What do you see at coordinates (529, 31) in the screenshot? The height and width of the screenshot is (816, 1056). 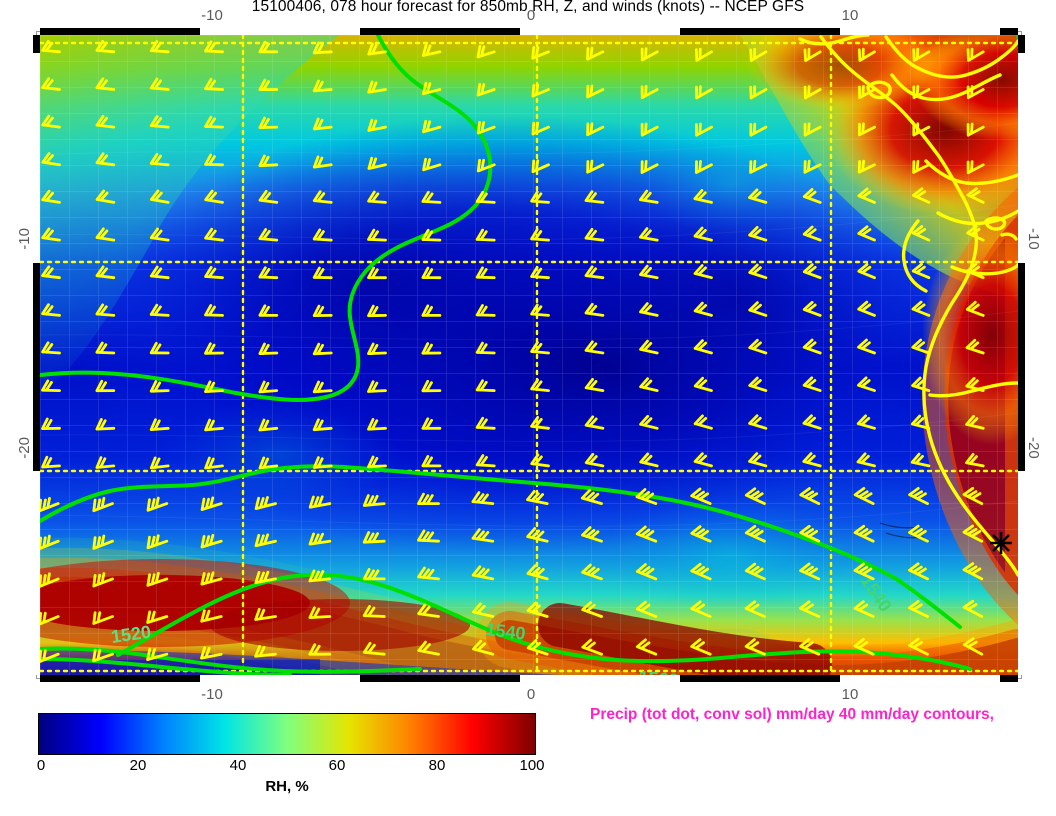 I see `axis-bar-top` at bounding box center [529, 31].